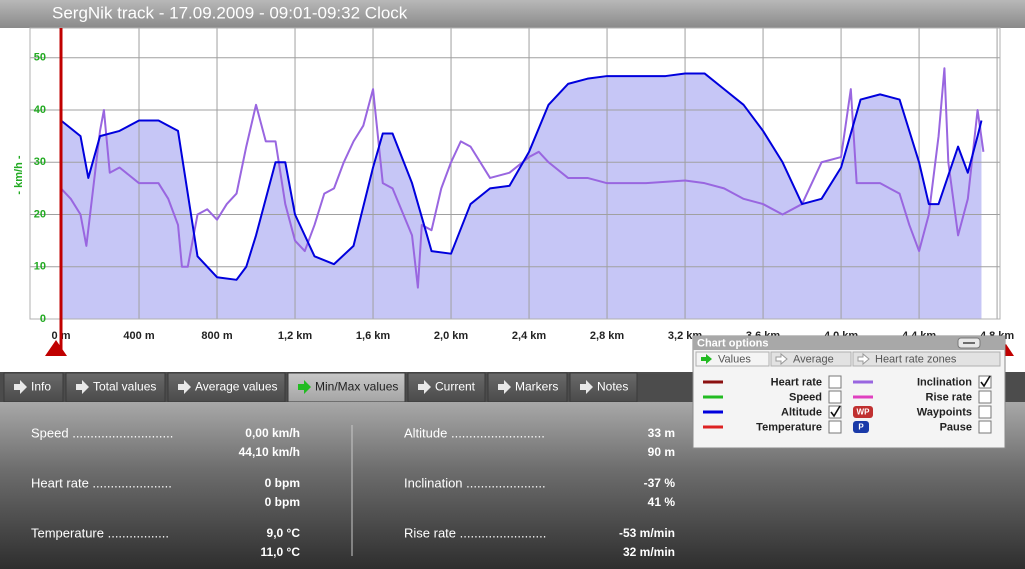  I want to click on stat-max: 11,0 °C, so click(281, 552).